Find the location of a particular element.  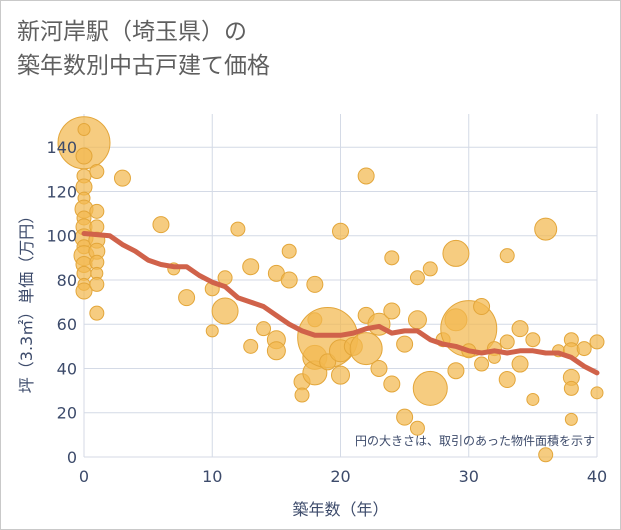

y-tick-label: 120 is located at coordinates (61, 191).